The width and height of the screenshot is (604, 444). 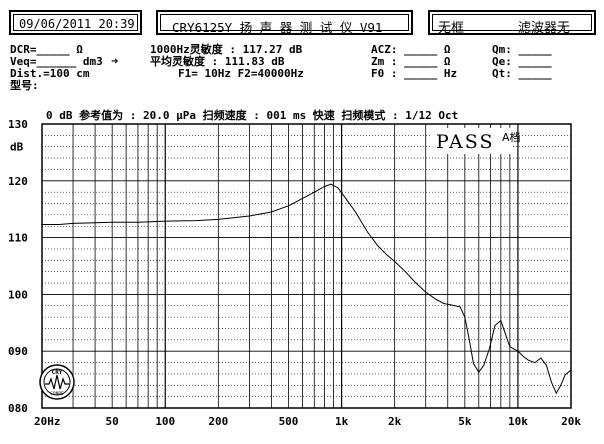 I want to click on zm-field: Zm : _____ Ω, so click(x=411, y=61).